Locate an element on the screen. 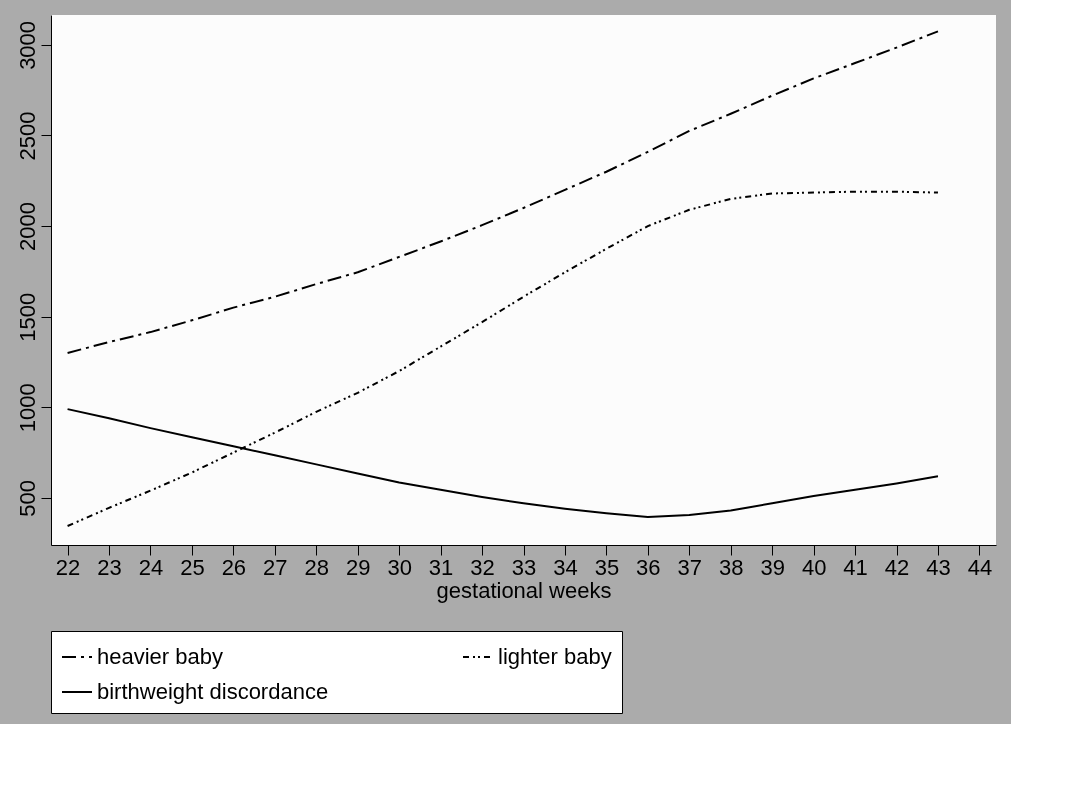  x-tick-label: 25 is located at coordinates (192, 567).